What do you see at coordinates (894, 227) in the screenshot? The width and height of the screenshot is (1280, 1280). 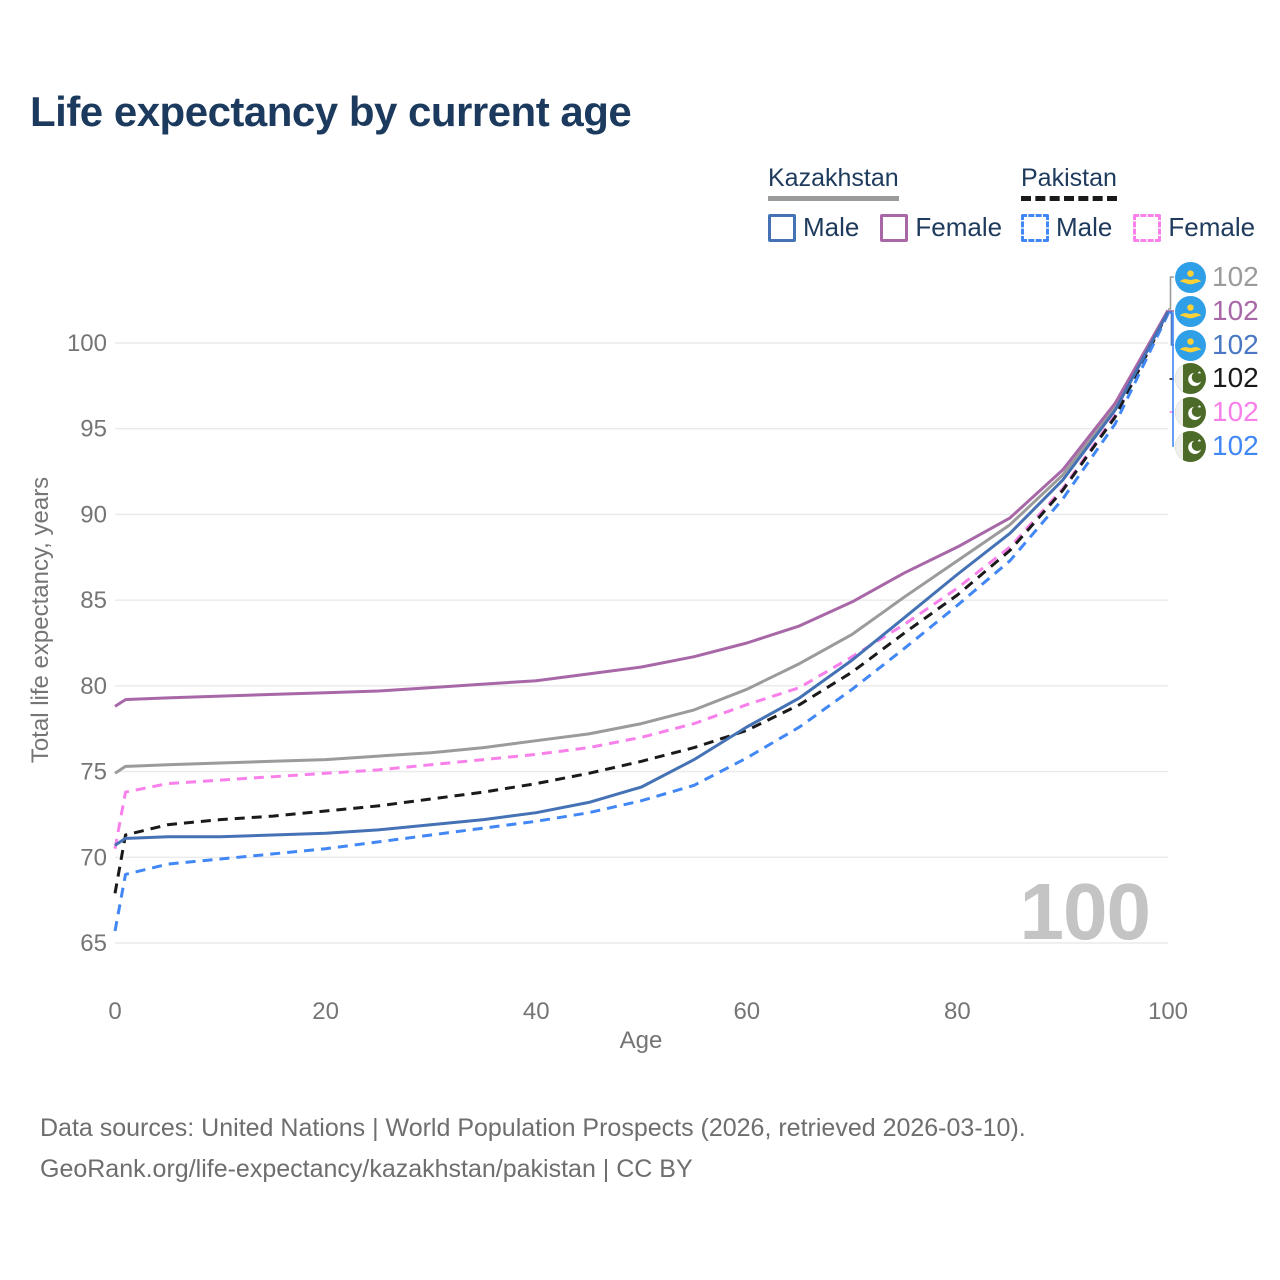 I see `kazakhstan-female-swatch` at bounding box center [894, 227].